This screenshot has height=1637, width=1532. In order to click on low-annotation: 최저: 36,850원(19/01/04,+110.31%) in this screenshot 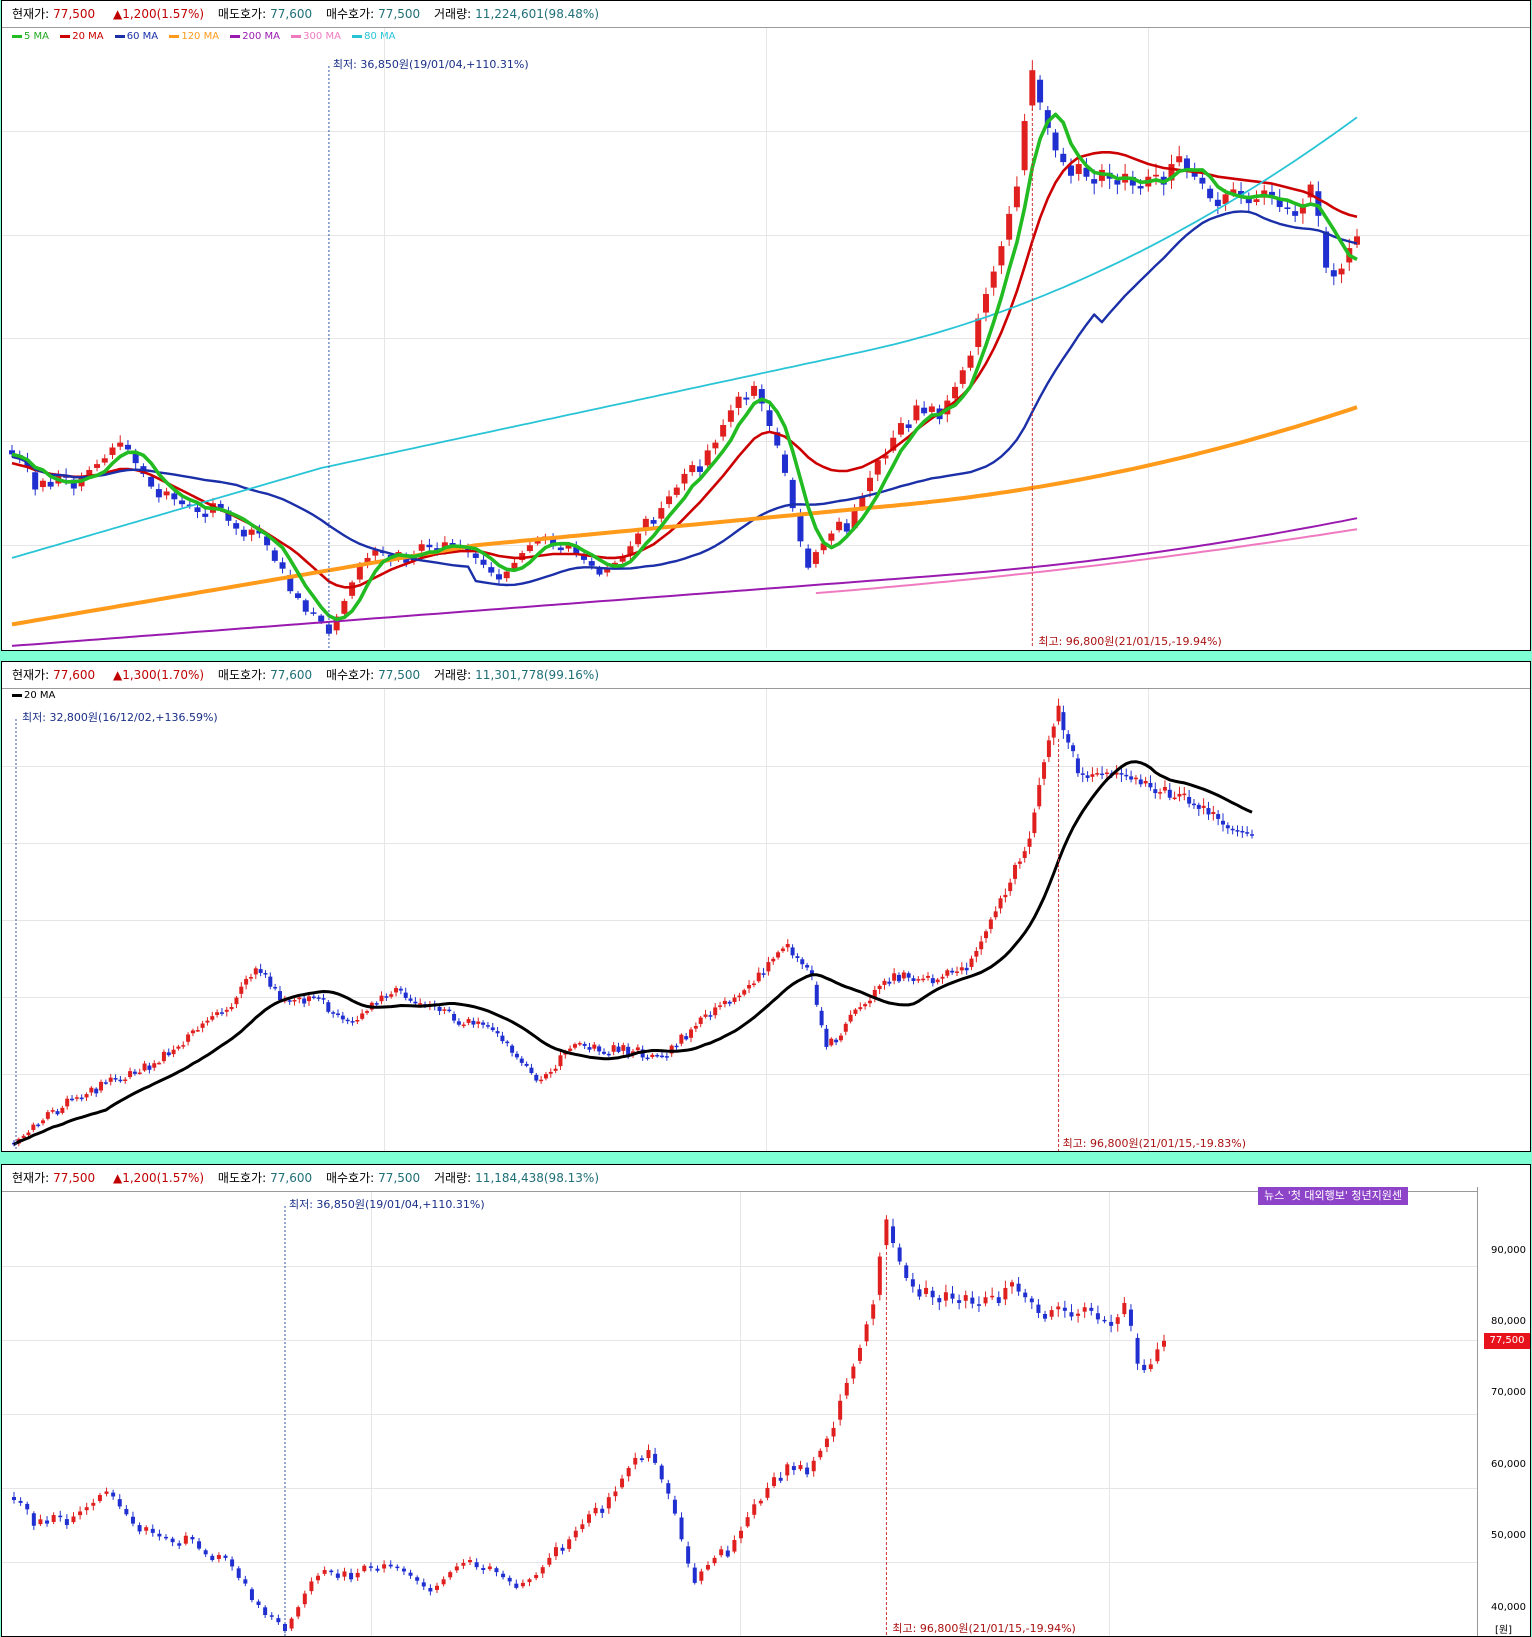, I will do `click(387, 1204)`.